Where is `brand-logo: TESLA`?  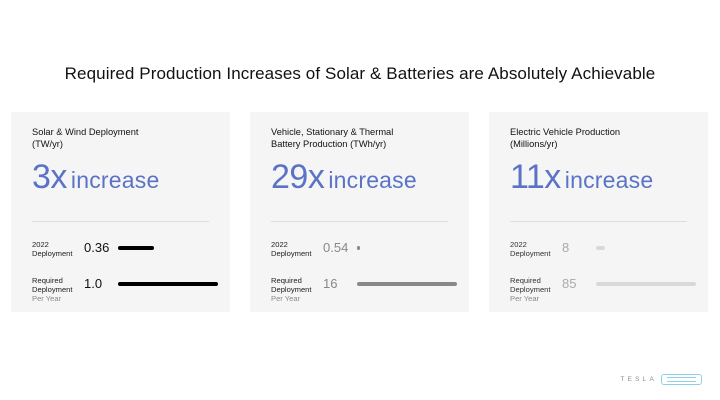 brand-logo: TESLA is located at coordinates (661, 379).